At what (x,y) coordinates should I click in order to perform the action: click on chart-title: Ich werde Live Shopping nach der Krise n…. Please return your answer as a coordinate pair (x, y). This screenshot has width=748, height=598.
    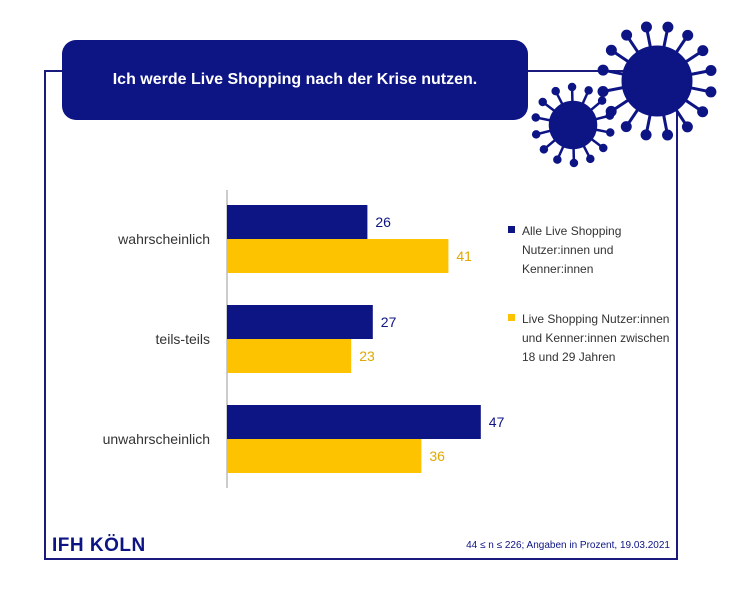
    Looking at the image, I should click on (295, 79).